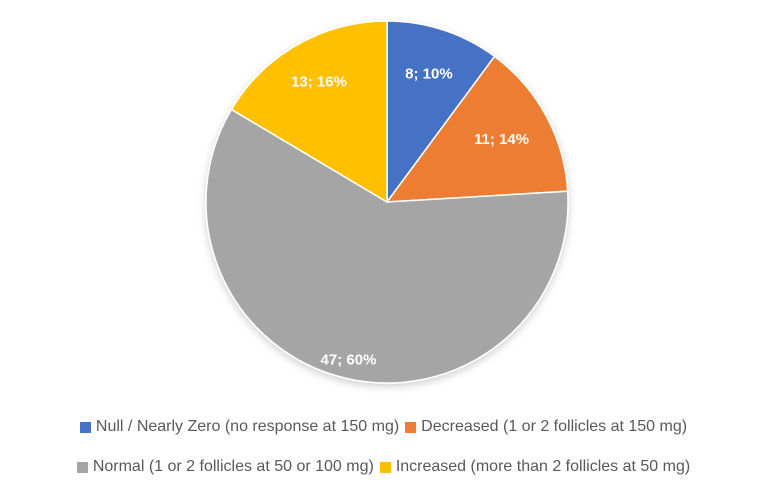 This screenshot has width=767, height=488. Describe the element at coordinates (82, 467) in the screenshot. I see `legend-swatch-normal` at that location.